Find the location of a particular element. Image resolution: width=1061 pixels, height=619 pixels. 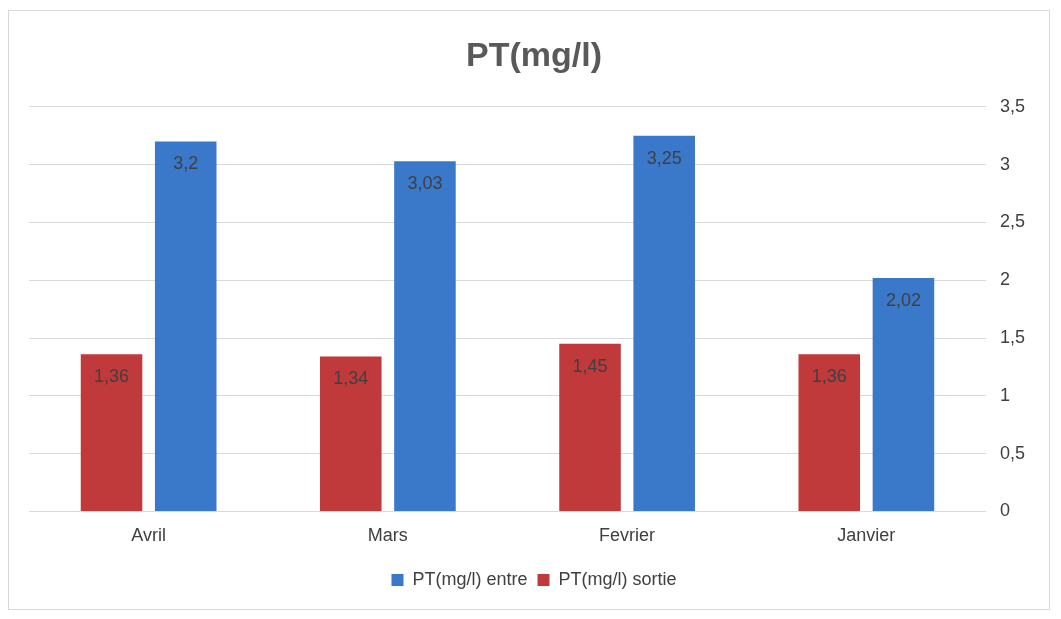

y-tick-label: 3 is located at coordinates (1004, 163).